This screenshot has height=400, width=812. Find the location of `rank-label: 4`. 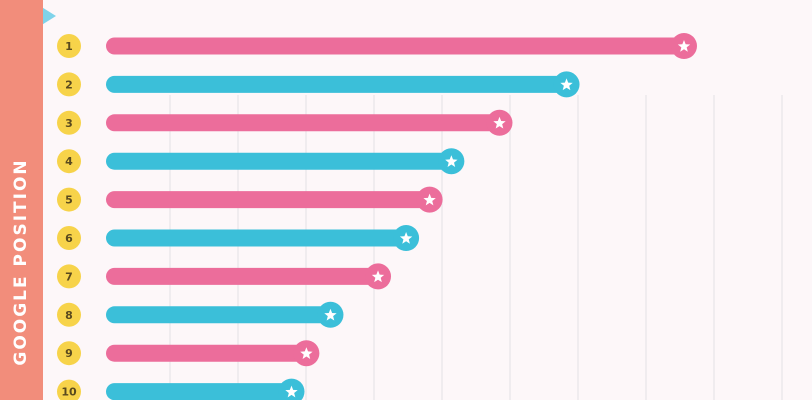

rank-label: 4 is located at coordinates (69, 161).